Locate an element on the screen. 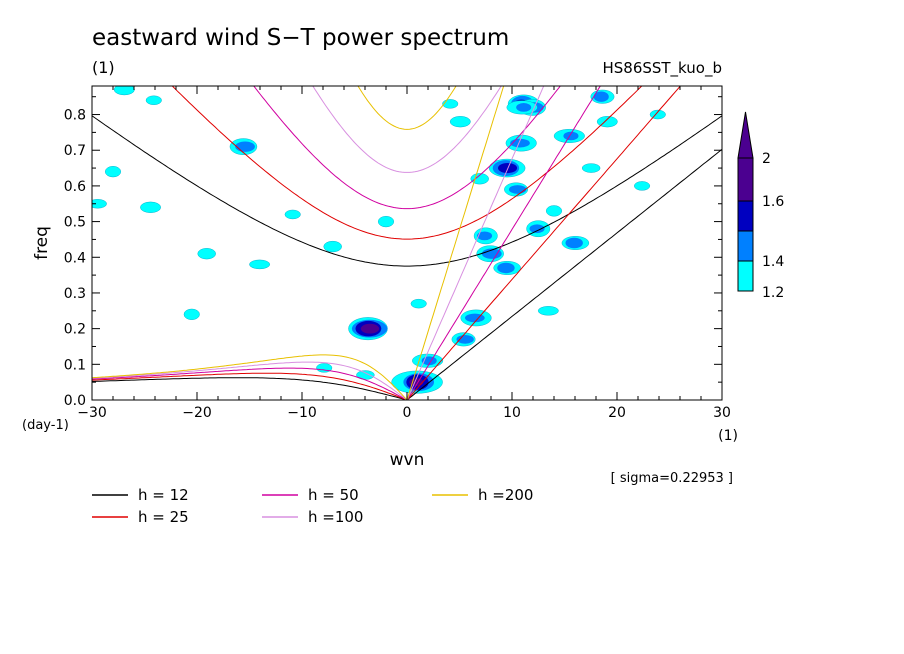 The image size is (904, 654). sigma-note: [ sigma=0.22953 ] is located at coordinates (672, 478).